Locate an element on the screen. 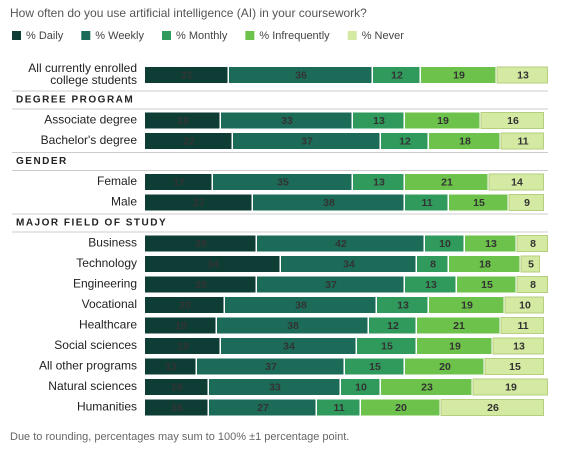 This screenshot has height=450, width=562. category-label: Business is located at coordinates (112, 243).